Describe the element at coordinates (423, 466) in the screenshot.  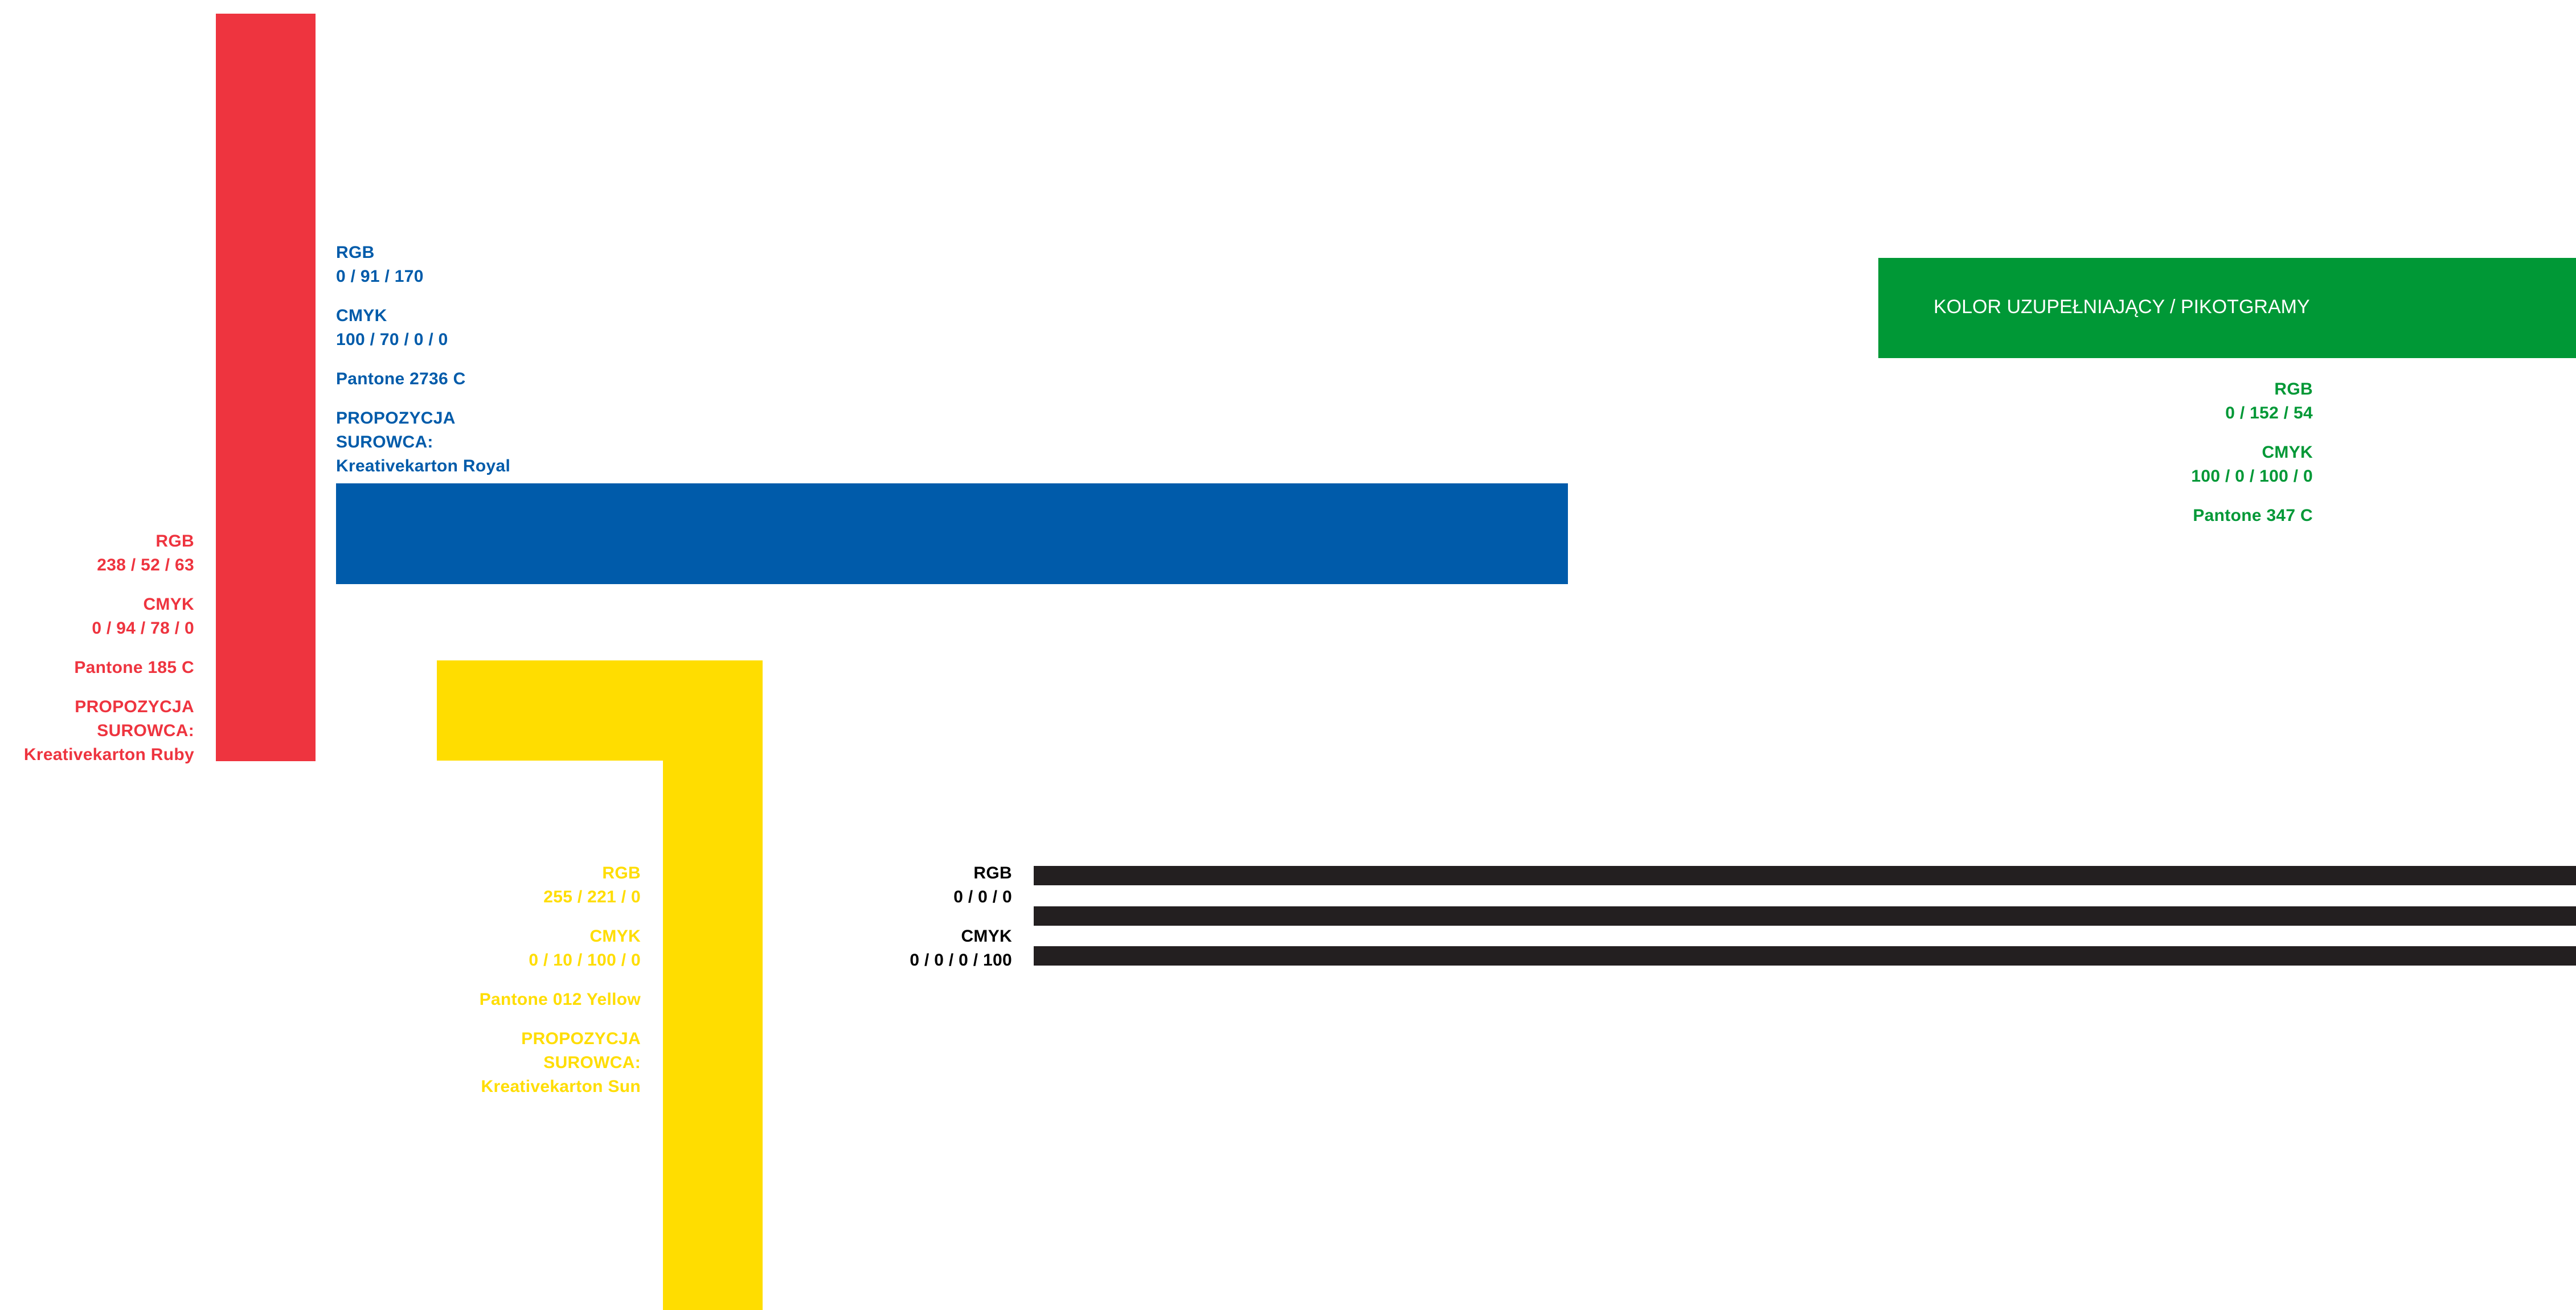
I see `blue-material: Kreativekarton Royal` at that location.